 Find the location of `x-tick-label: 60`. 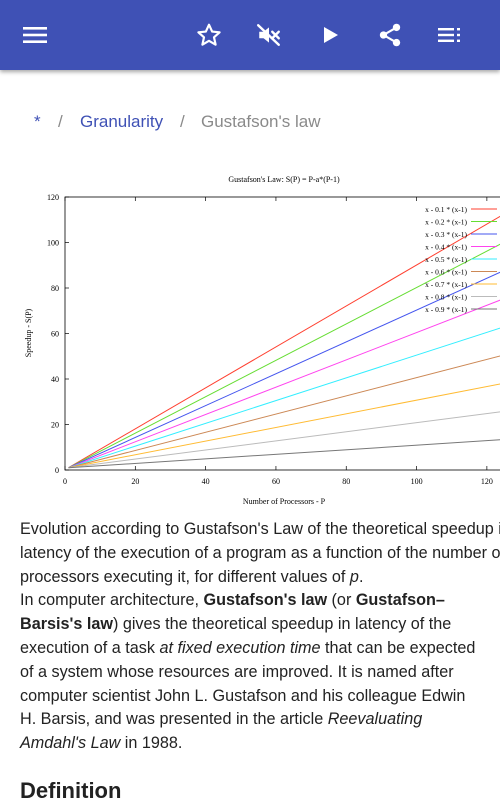

x-tick-label: 60 is located at coordinates (276, 481).